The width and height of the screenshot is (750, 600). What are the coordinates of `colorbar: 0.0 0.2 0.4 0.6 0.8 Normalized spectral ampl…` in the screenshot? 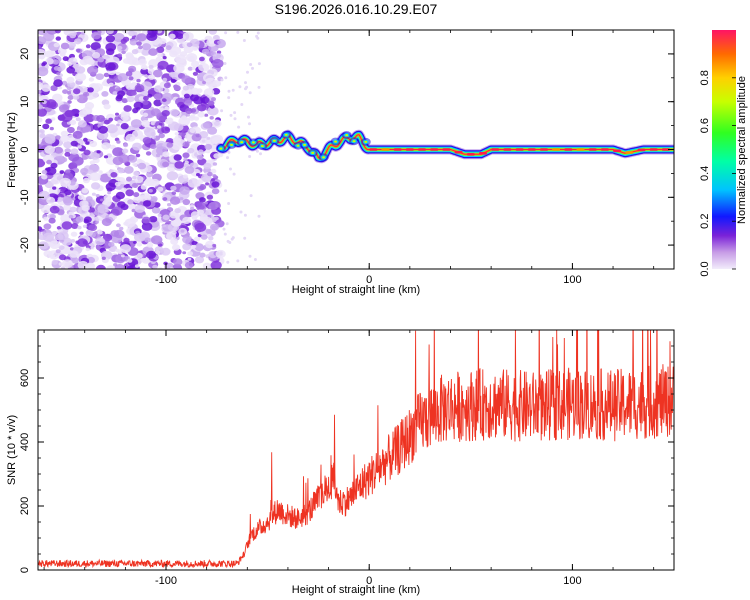 It's located at (723, 153).